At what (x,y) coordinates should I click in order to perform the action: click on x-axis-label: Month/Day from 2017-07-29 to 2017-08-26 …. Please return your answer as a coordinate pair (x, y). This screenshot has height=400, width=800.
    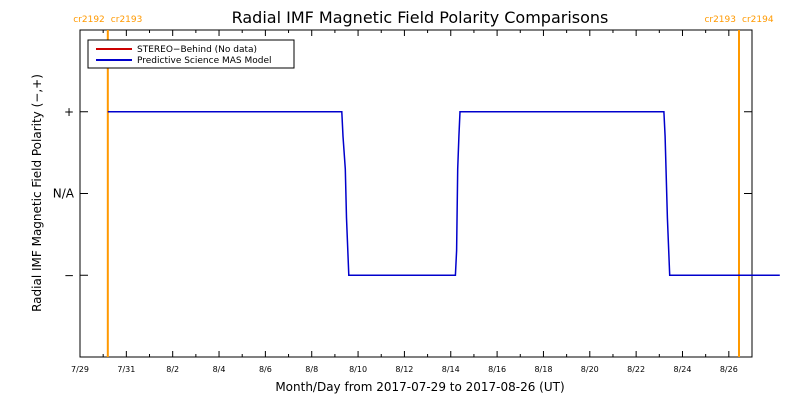
    Looking at the image, I should click on (419, 387).